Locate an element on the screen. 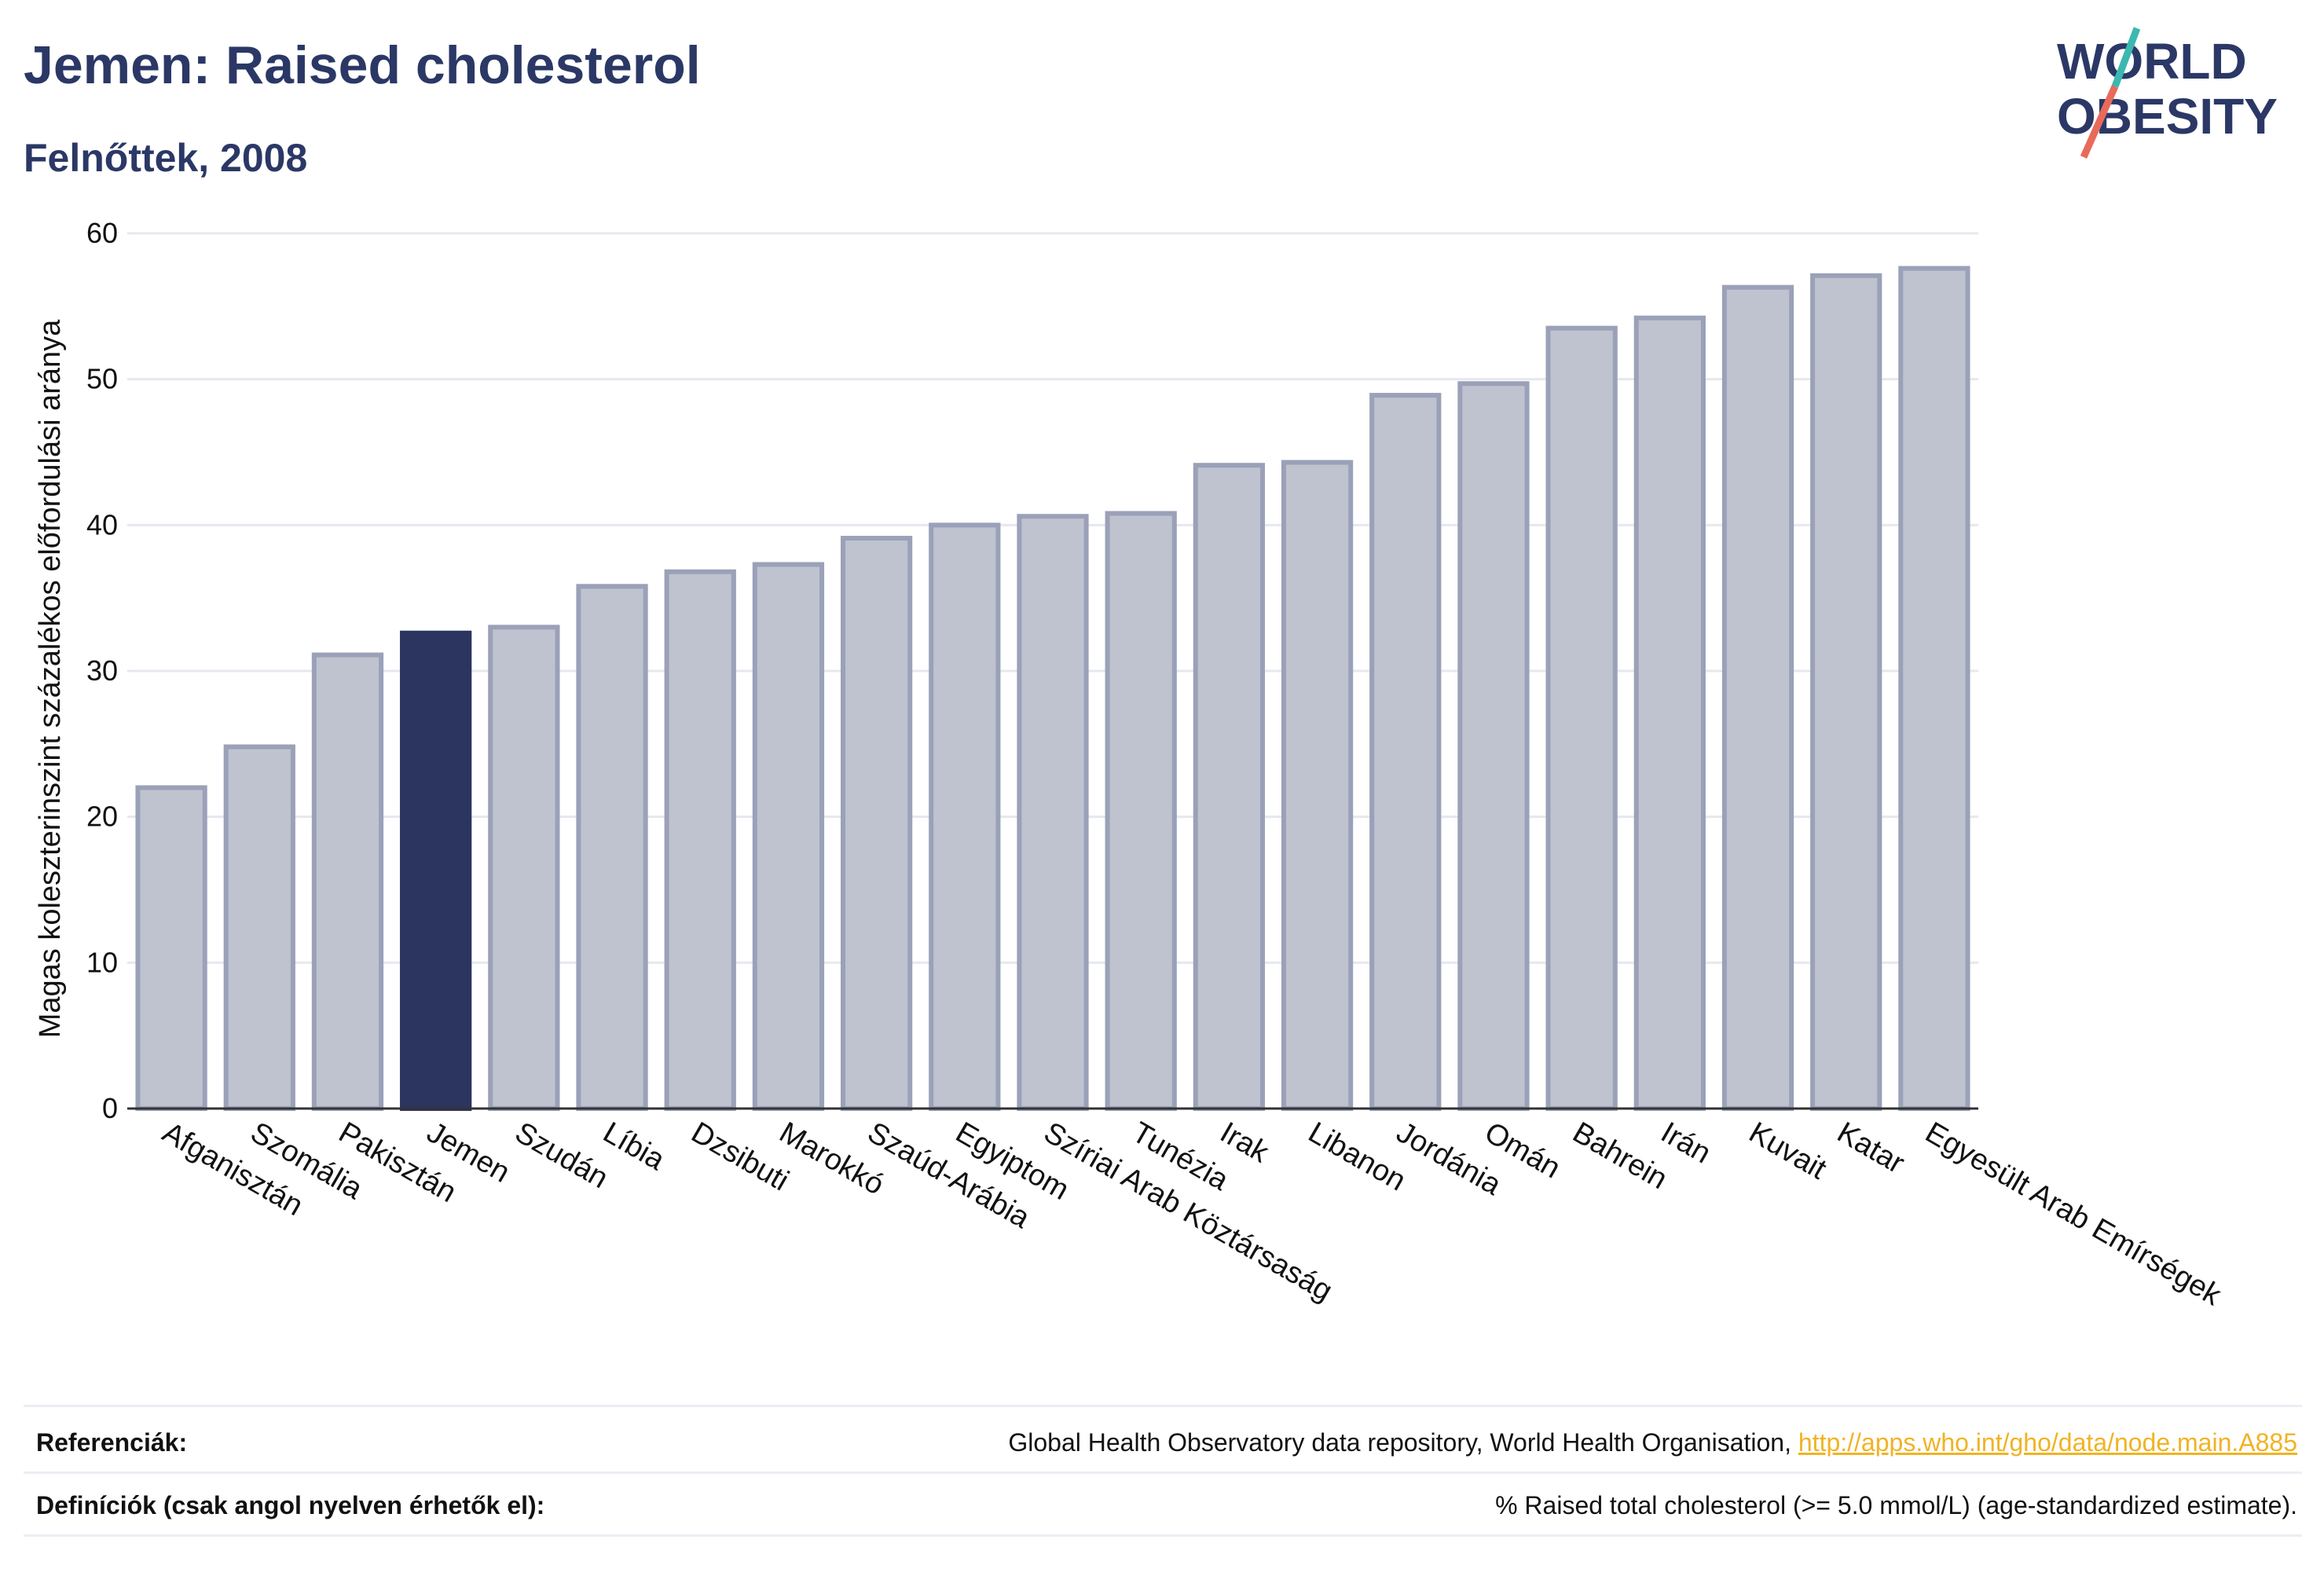 The height and width of the screenshot is (1576, 2324). y-tick-label: 0 is located at coordinates (110, 1108).